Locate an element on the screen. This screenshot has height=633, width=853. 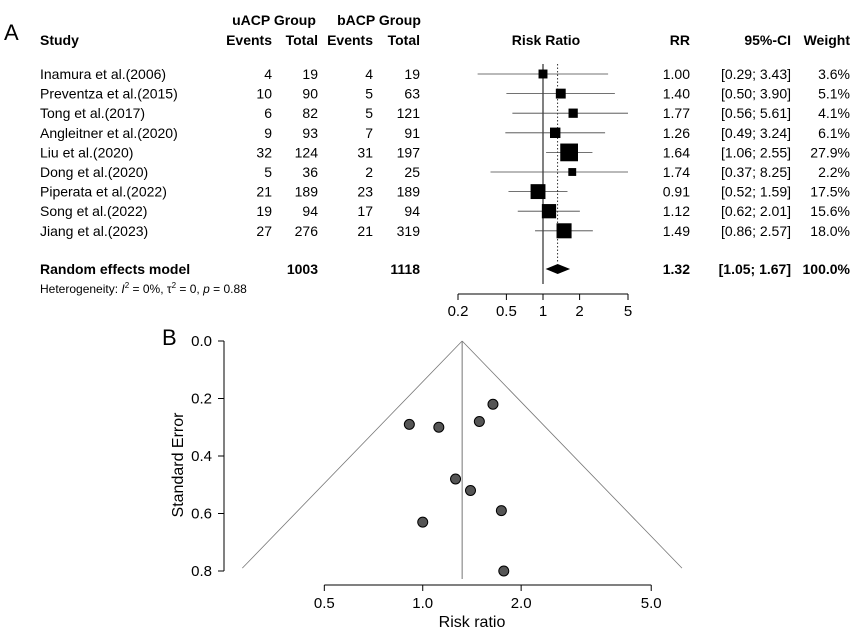
weight-cell: 18.0% is located at coordinates (830, 231).